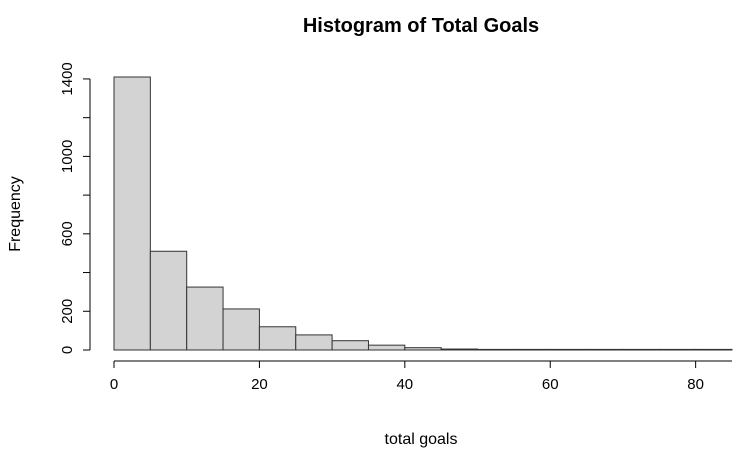  Describe the element at coordinates (421, 26) in the screenshot. I see `chart-title: Histogram of Total Goals` at that location.